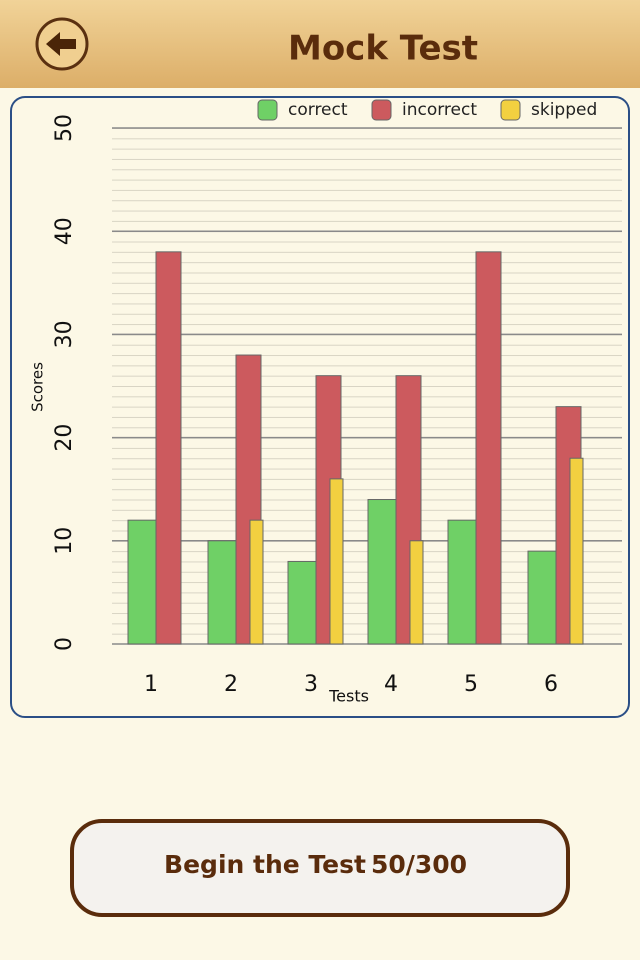  Describe the element at coordinates (265, 864) in the screenshot. I see `button-label: Begin the Test` at that location.